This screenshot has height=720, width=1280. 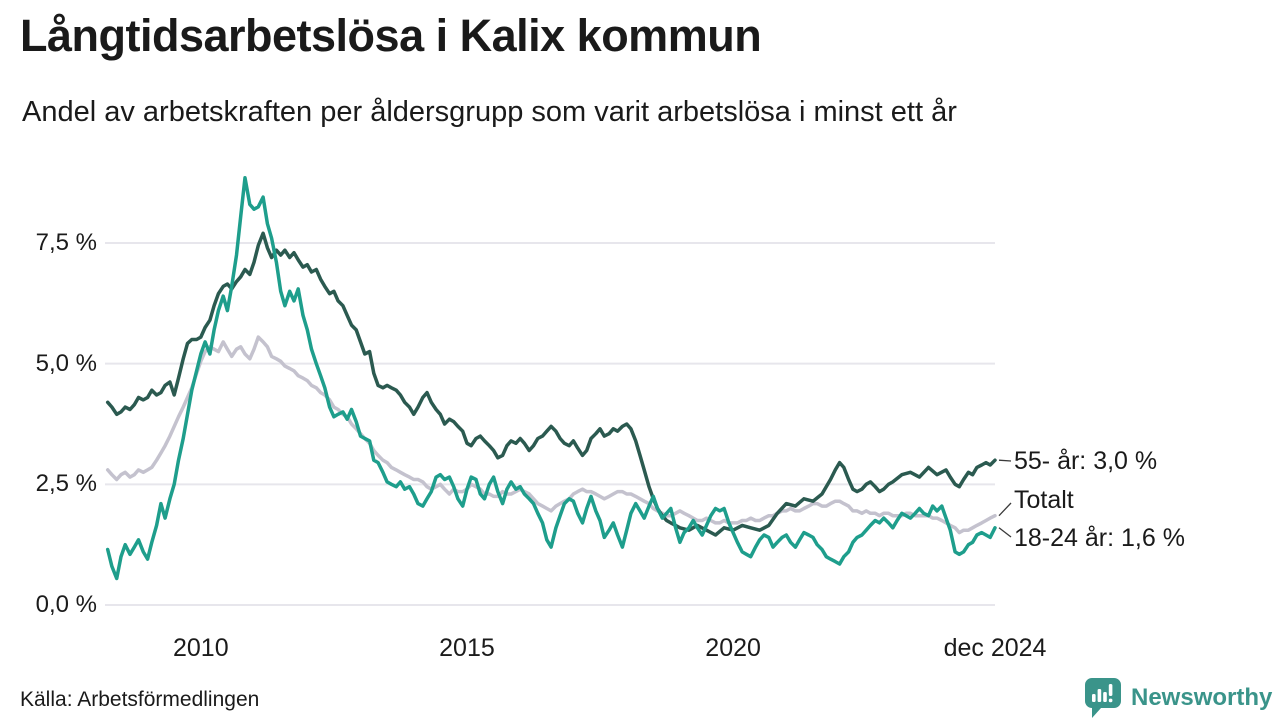 What do you see at coordinates (995, 648) in the screenshot?
I see `x-tick-label: dec 2024` at bounding box center [995, 648].